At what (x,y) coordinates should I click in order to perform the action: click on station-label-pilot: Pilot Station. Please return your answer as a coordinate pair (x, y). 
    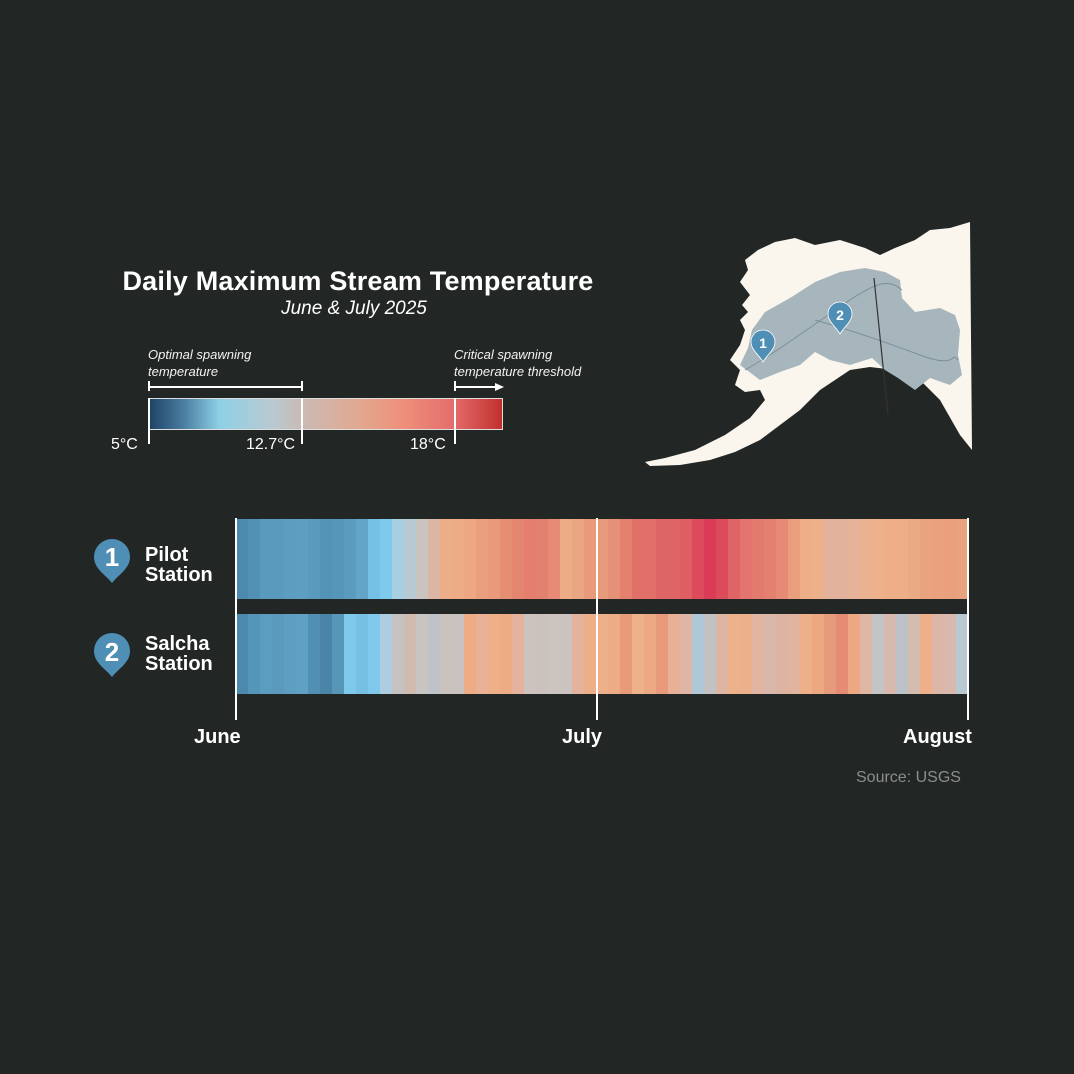
    Looking at the image, I should click on (179, 565).